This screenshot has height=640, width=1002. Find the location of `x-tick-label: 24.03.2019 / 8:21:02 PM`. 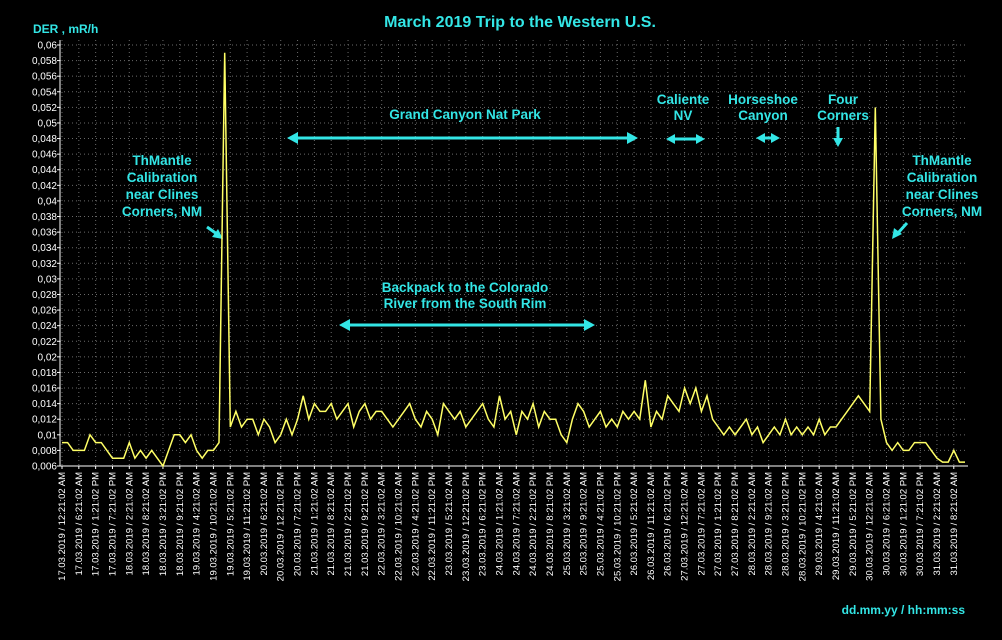

x-tick-label: 24.03.2019 / 8:21:02 PM is located at coordinates (550, 524).